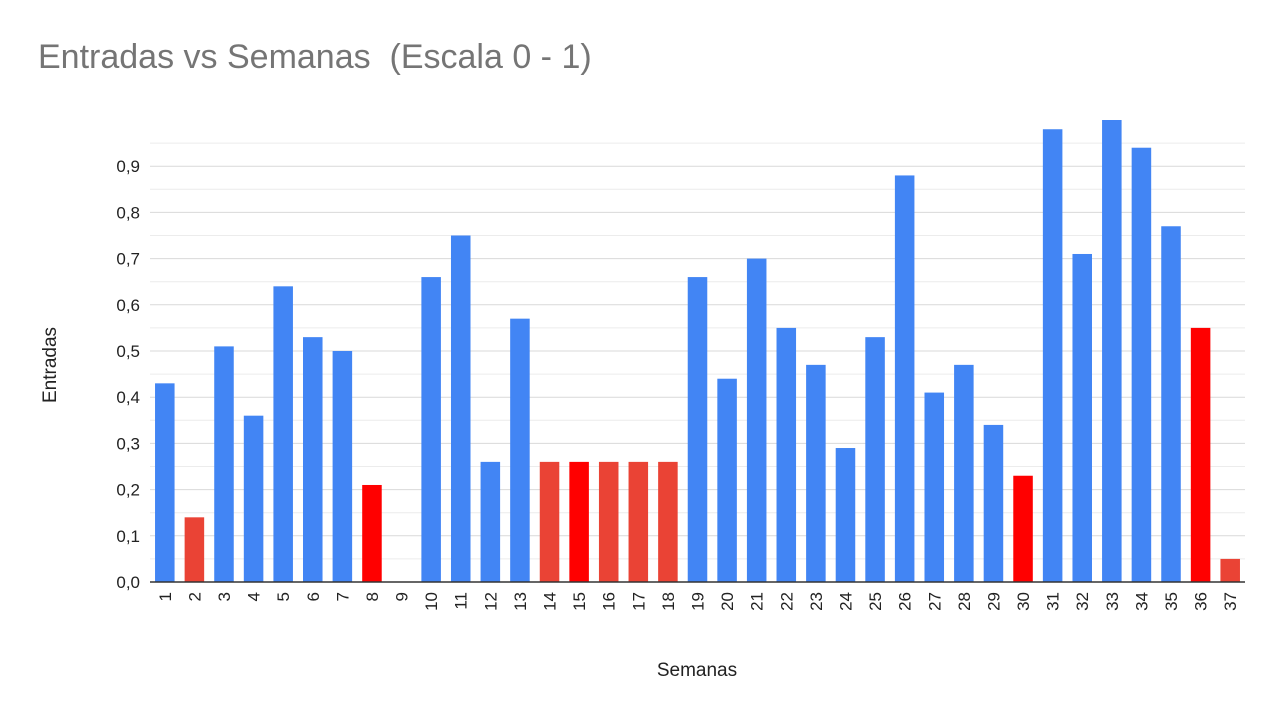 The height and width of the screenshot is (720, 1280). What do you see at coordinates (128, 397) in the screenshot?
I see `y-tick-label: 0,4` at bounding box center [128, 397].